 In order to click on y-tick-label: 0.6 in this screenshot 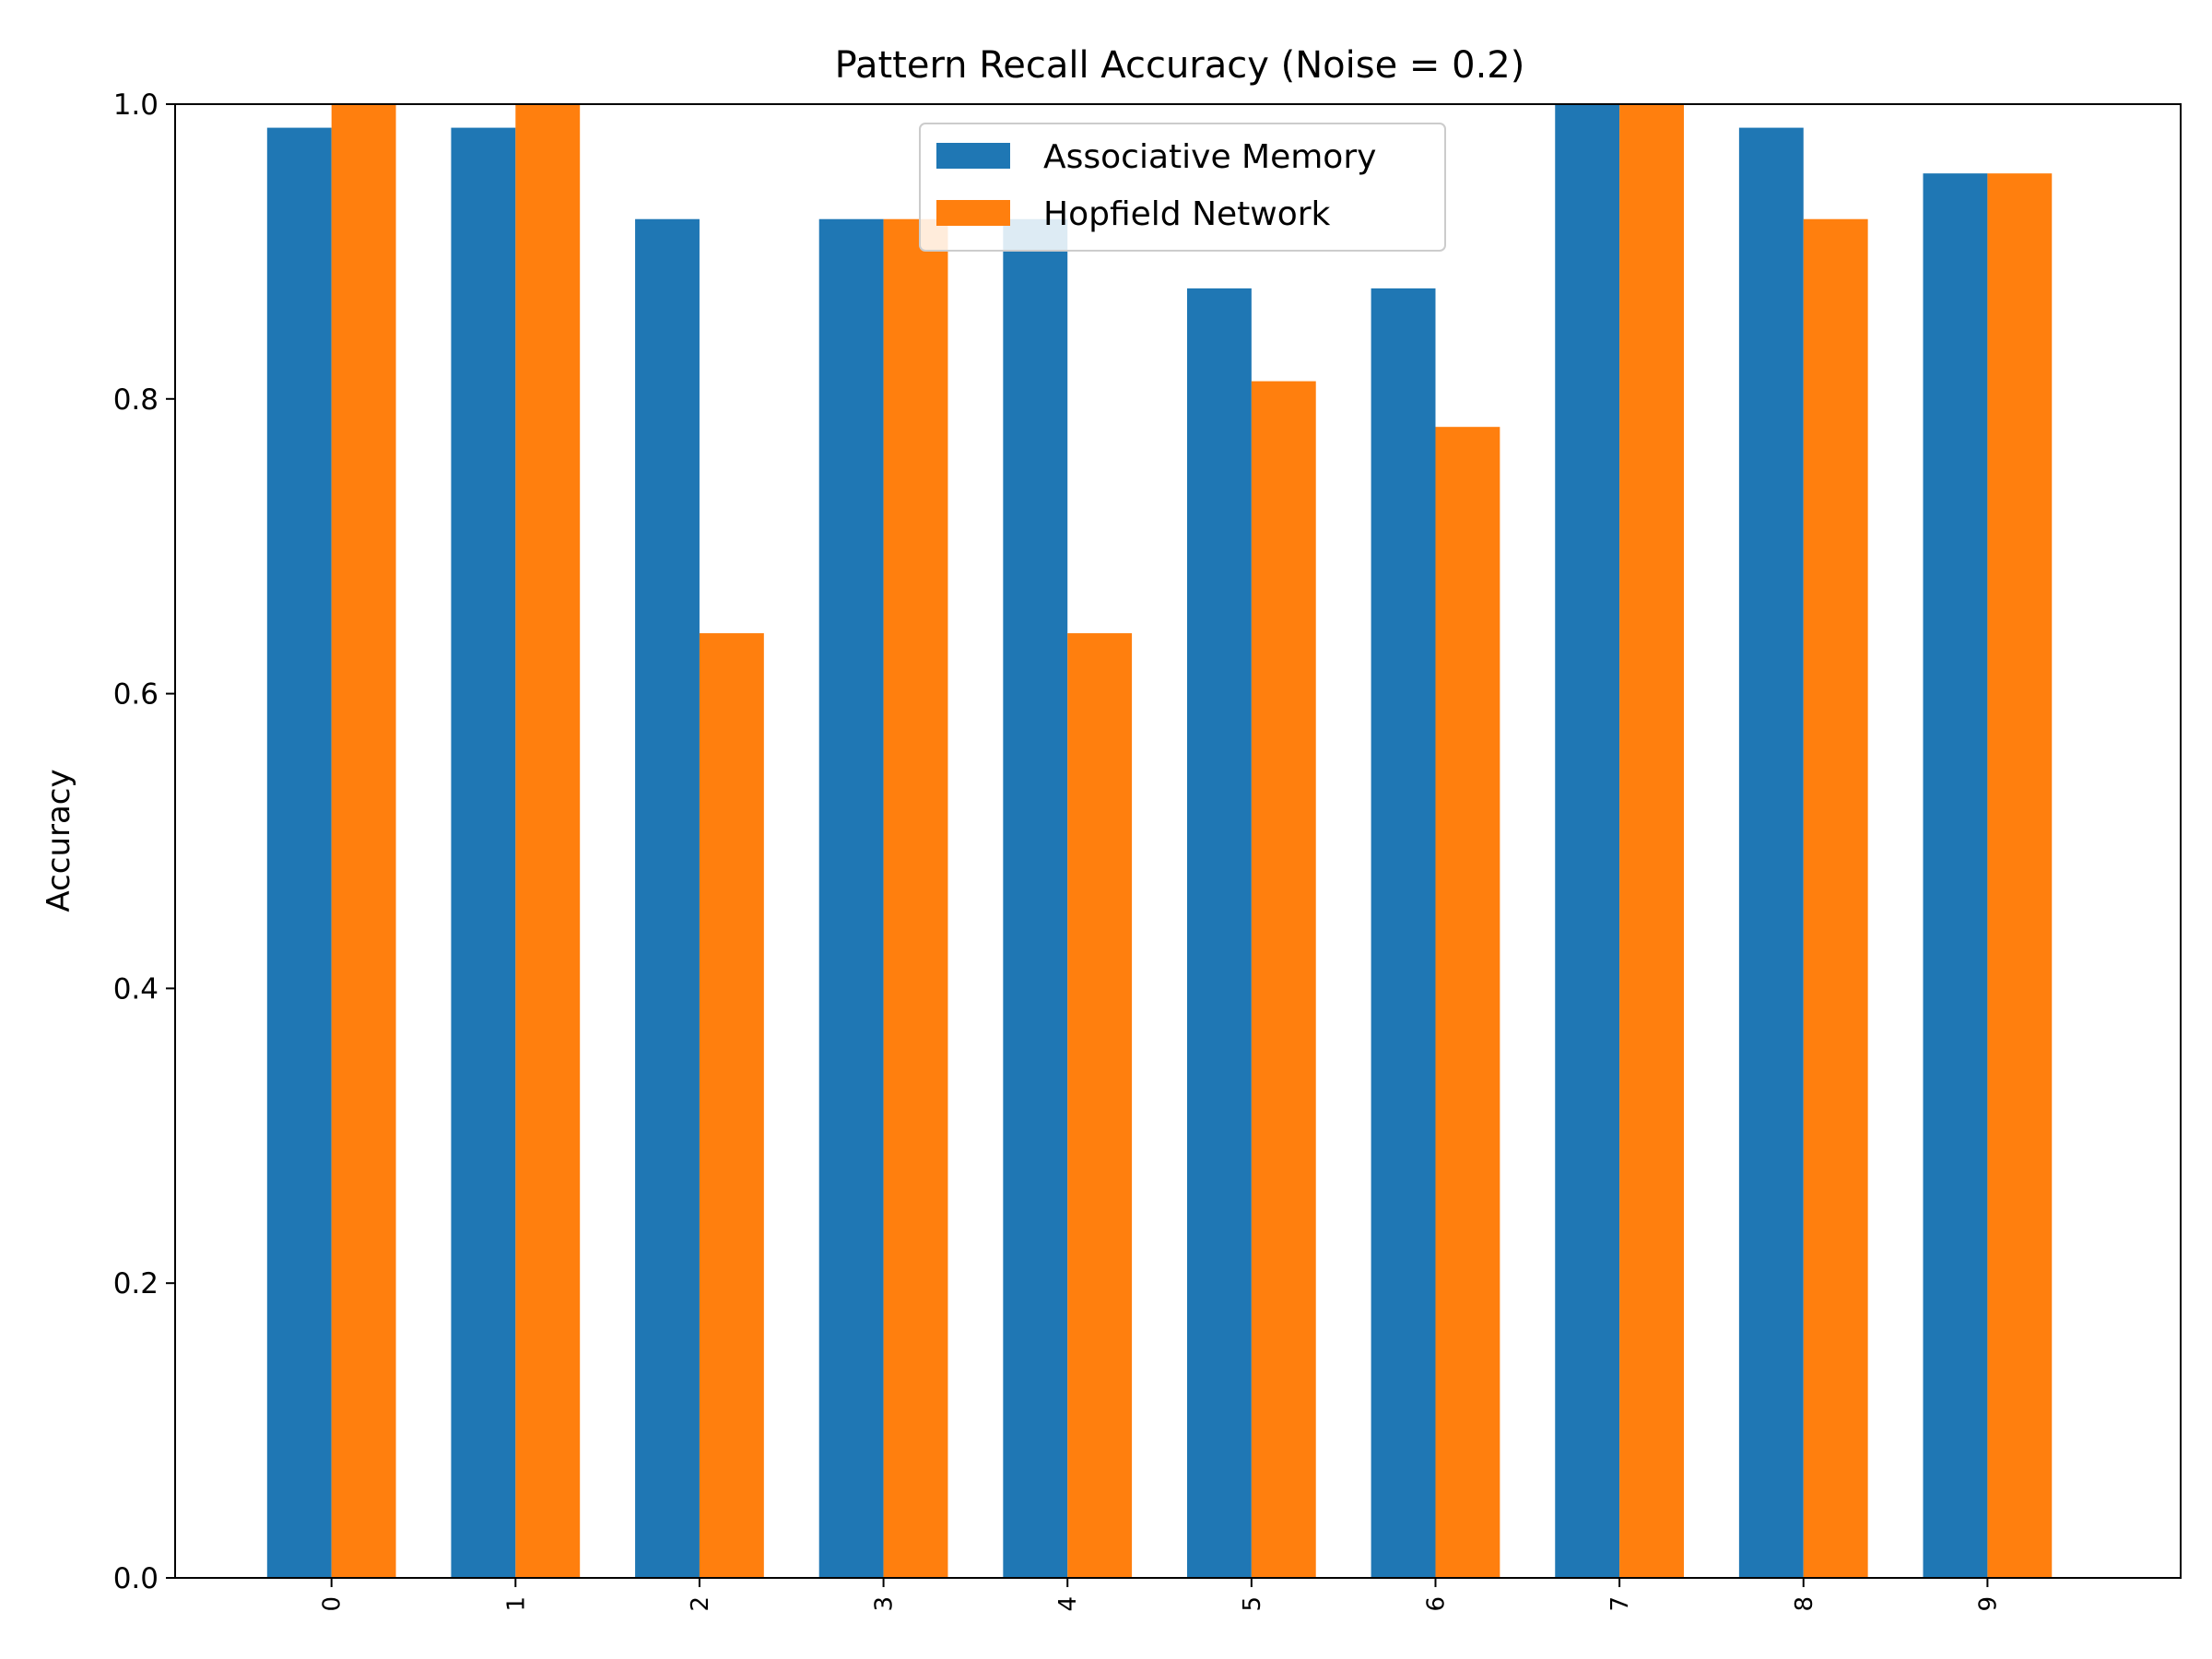, I will do `click(136, 695)`.